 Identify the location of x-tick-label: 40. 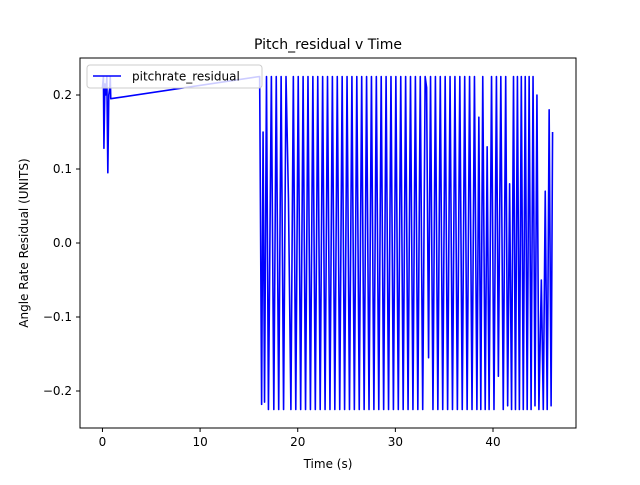
(492, 442).